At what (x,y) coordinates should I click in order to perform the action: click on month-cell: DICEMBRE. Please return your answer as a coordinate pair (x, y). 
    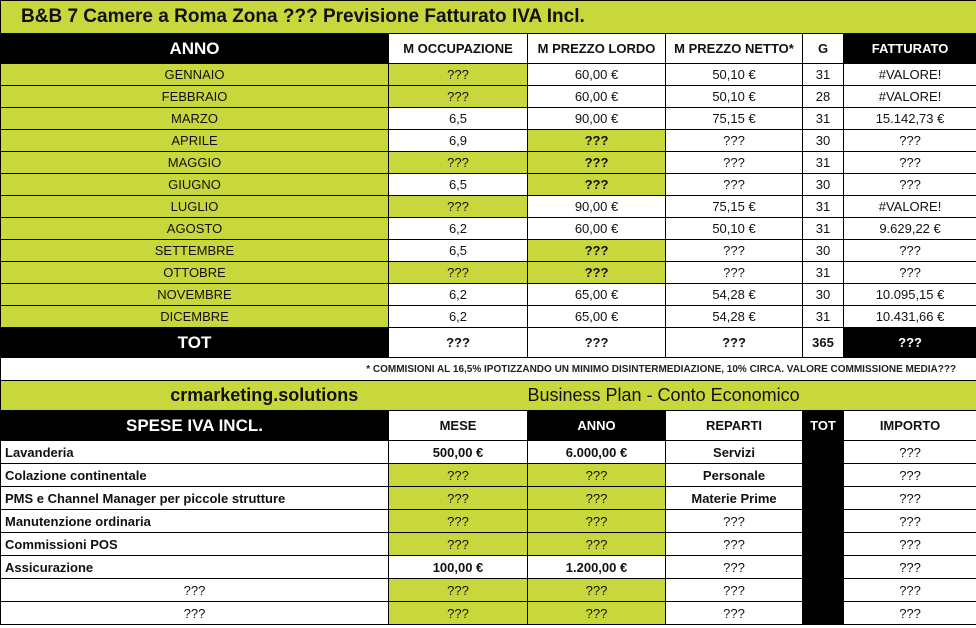
    Looking at the image, I should click on (194, 316).